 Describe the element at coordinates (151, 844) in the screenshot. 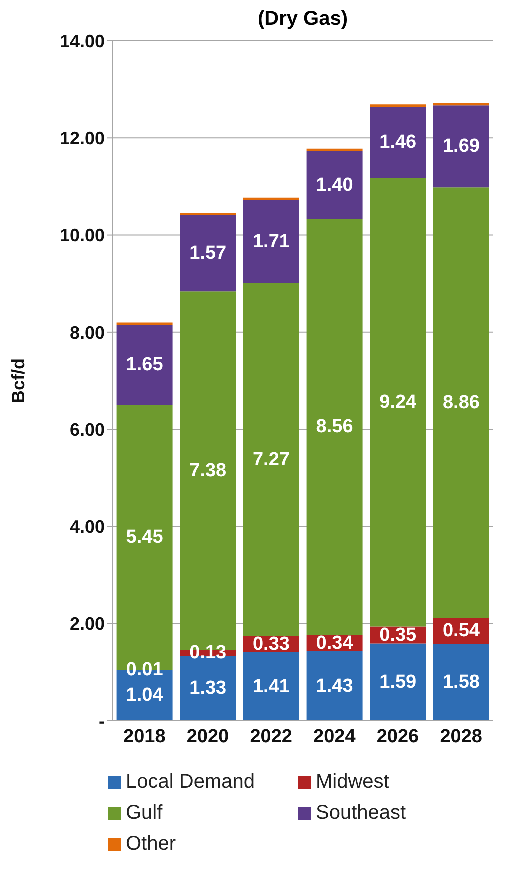

I see `legend-label: Other` at that location.